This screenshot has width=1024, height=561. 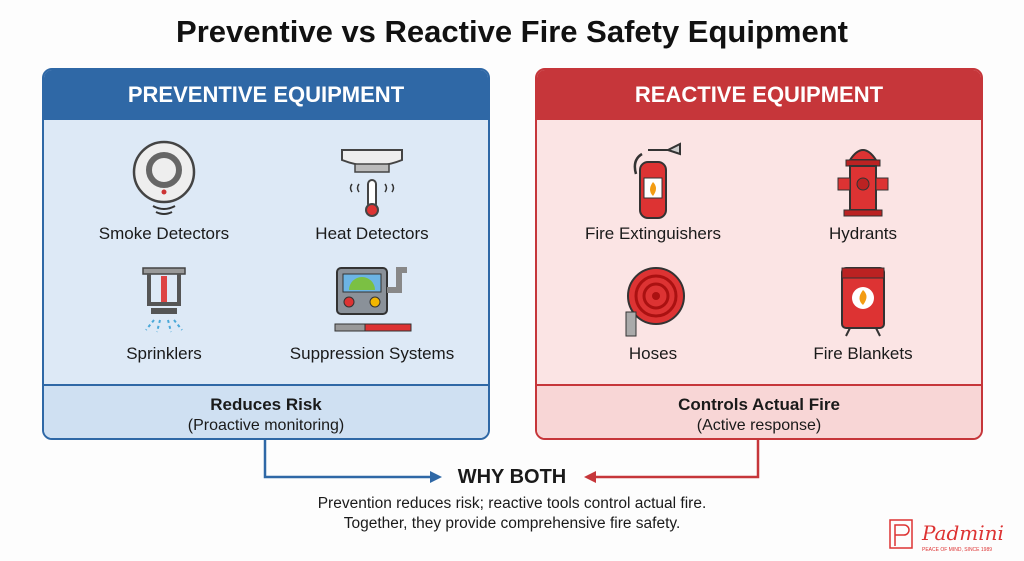 What do you see at coordinates (164, 177) in the screenshot?
I see `smoke-detector-icon` at bounding box center [164, 177].